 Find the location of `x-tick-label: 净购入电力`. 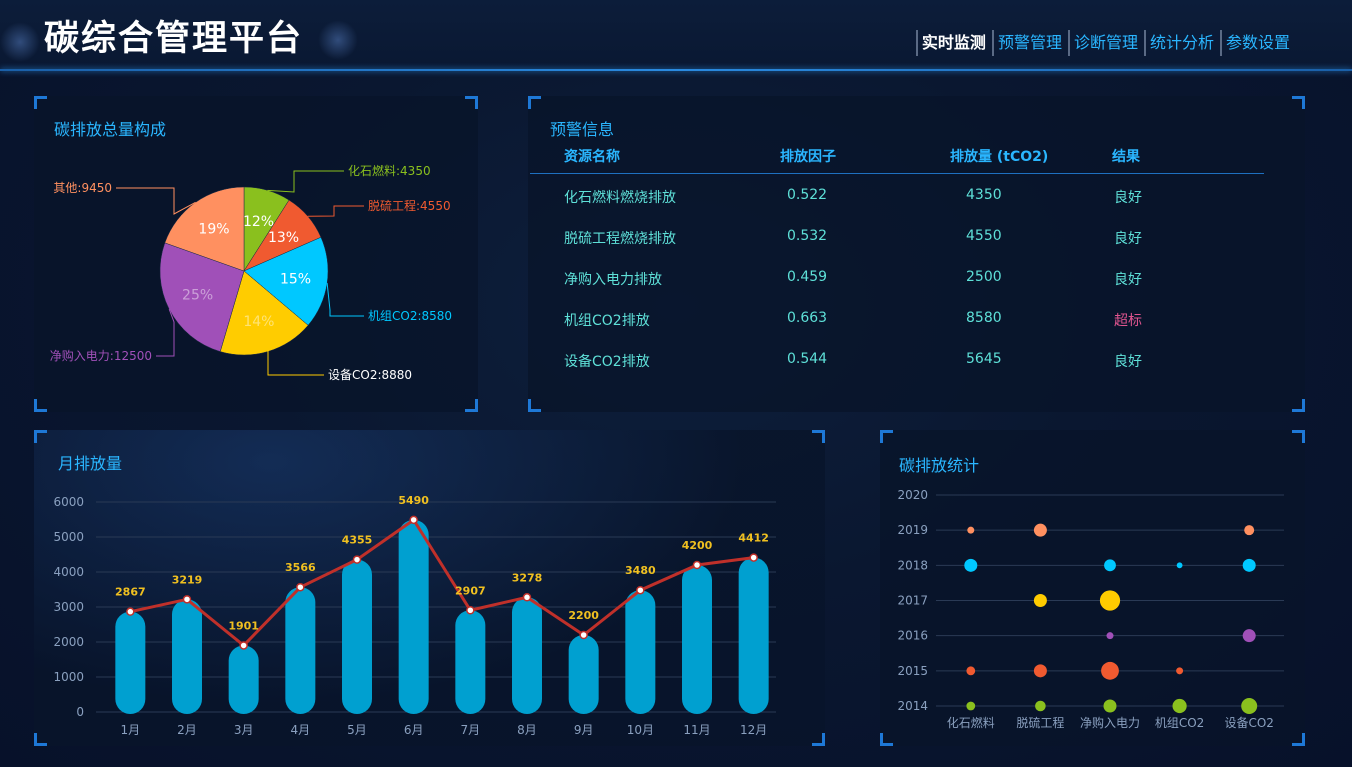

x-tick-label: 净购入电力 is located at coordinates (1110, 722).